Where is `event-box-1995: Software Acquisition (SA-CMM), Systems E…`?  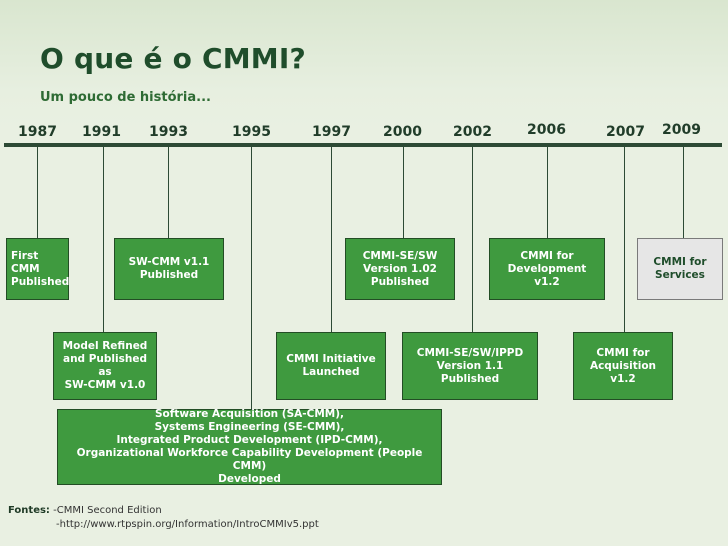 event-box-1995: Software Acquisition (SA-CMM), Systems E… is located at coordinates (249, 446).